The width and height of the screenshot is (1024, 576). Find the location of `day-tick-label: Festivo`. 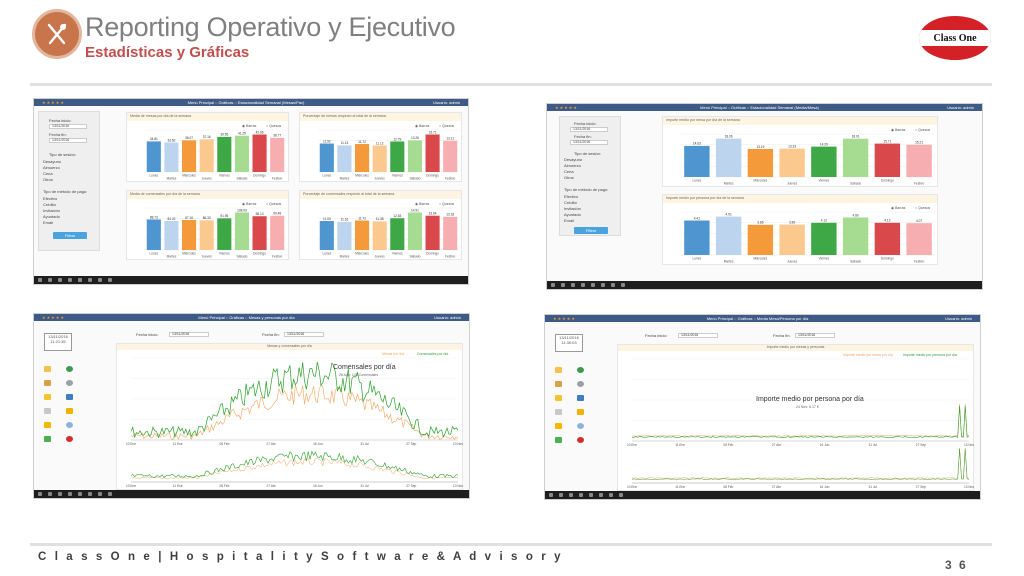

day-tick-label: Festivo is located at coordinates (277, 179).